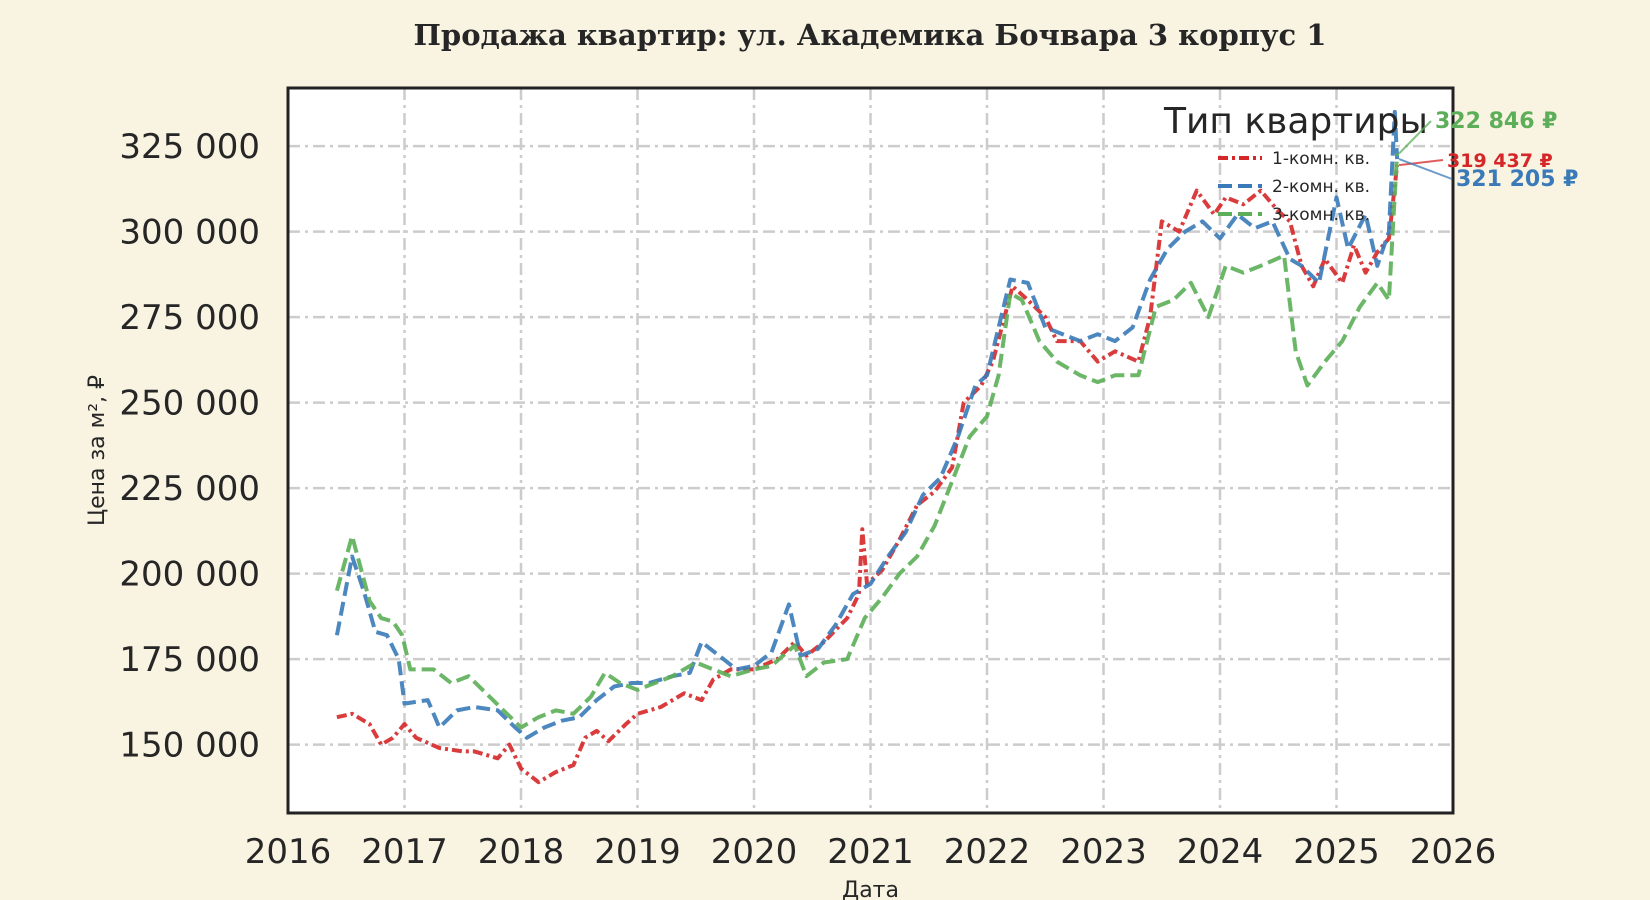 Image resolution: width=1650 pixels, height=900 pixels. I want to click on y-tick-label: 225 000, so click(189, 489).